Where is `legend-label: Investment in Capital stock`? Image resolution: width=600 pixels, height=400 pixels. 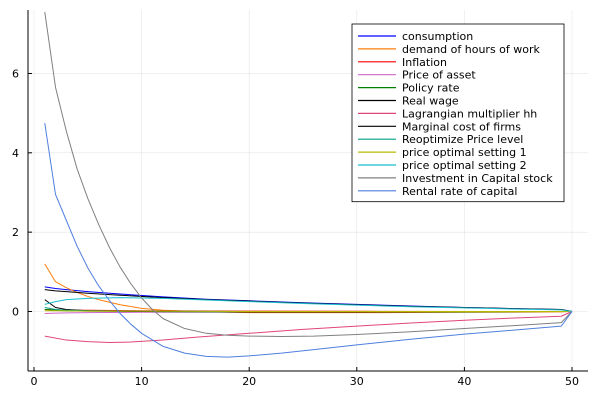 legend-label: Investment in Capital stock is located at coordinates (477, 178).